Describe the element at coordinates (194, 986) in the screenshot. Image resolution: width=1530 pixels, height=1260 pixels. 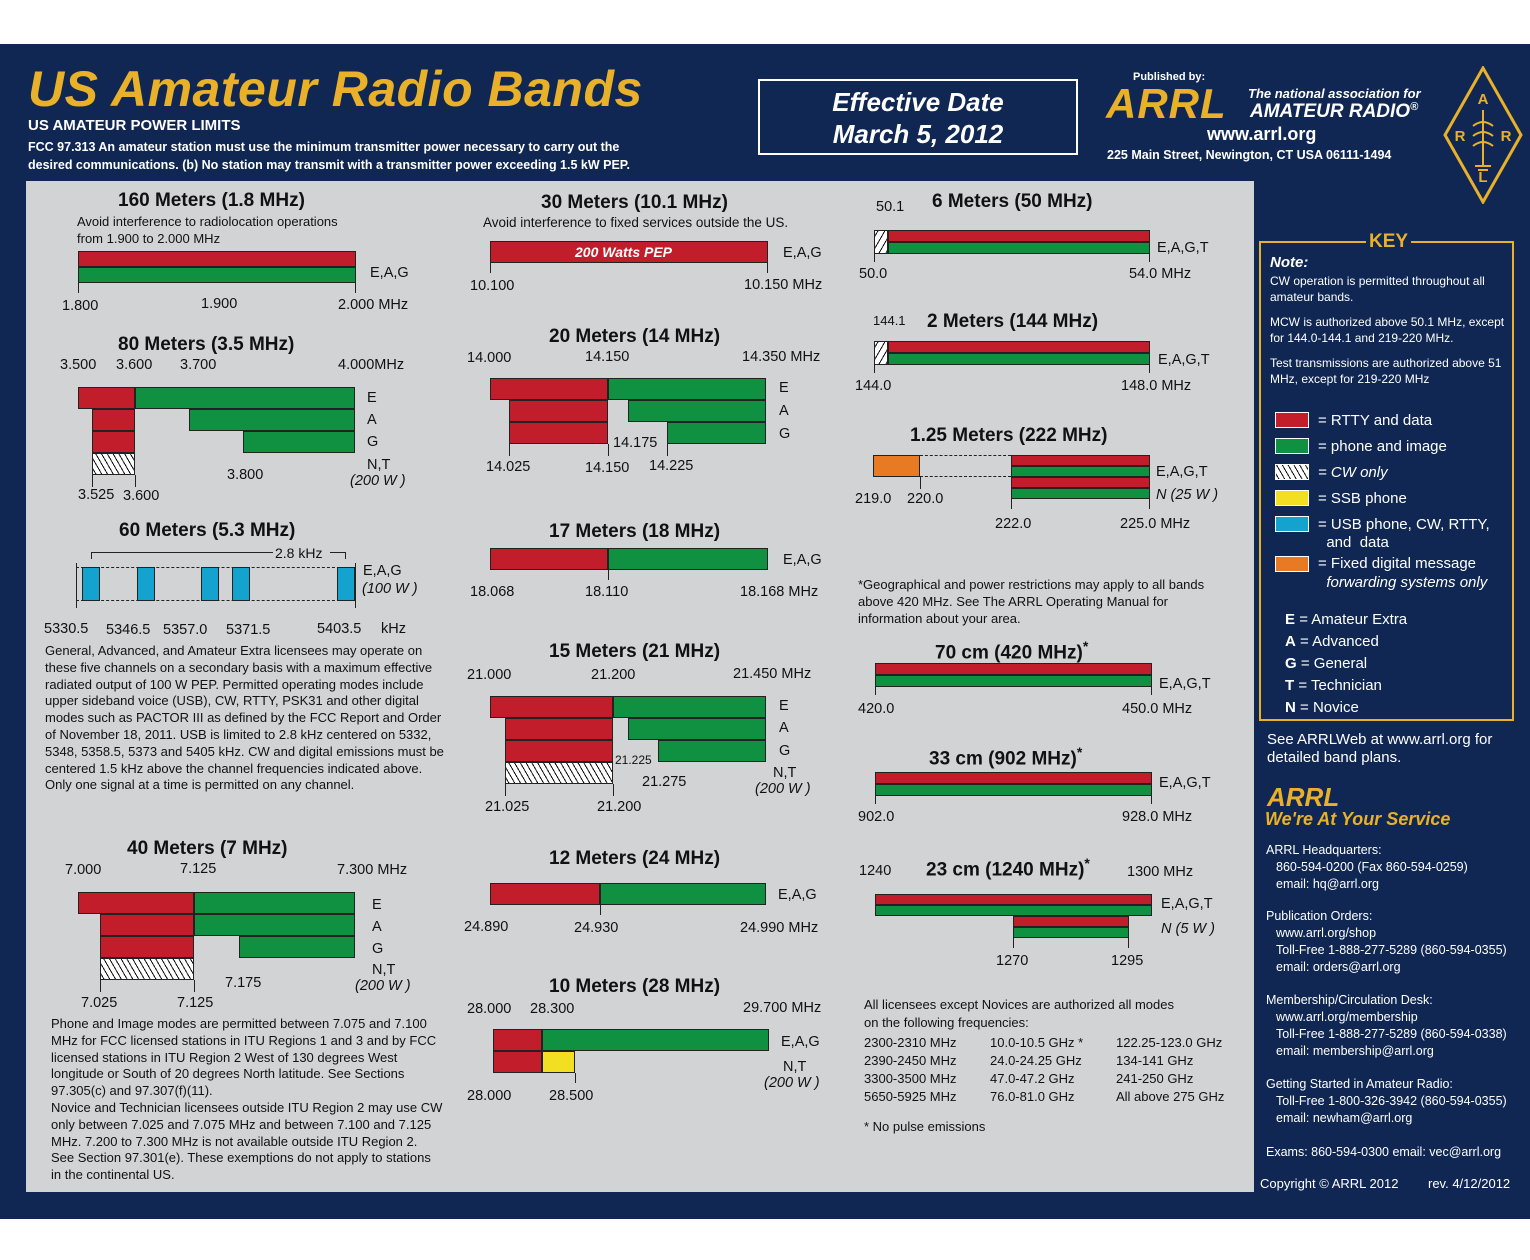
I see `band-40-tick` at that location.